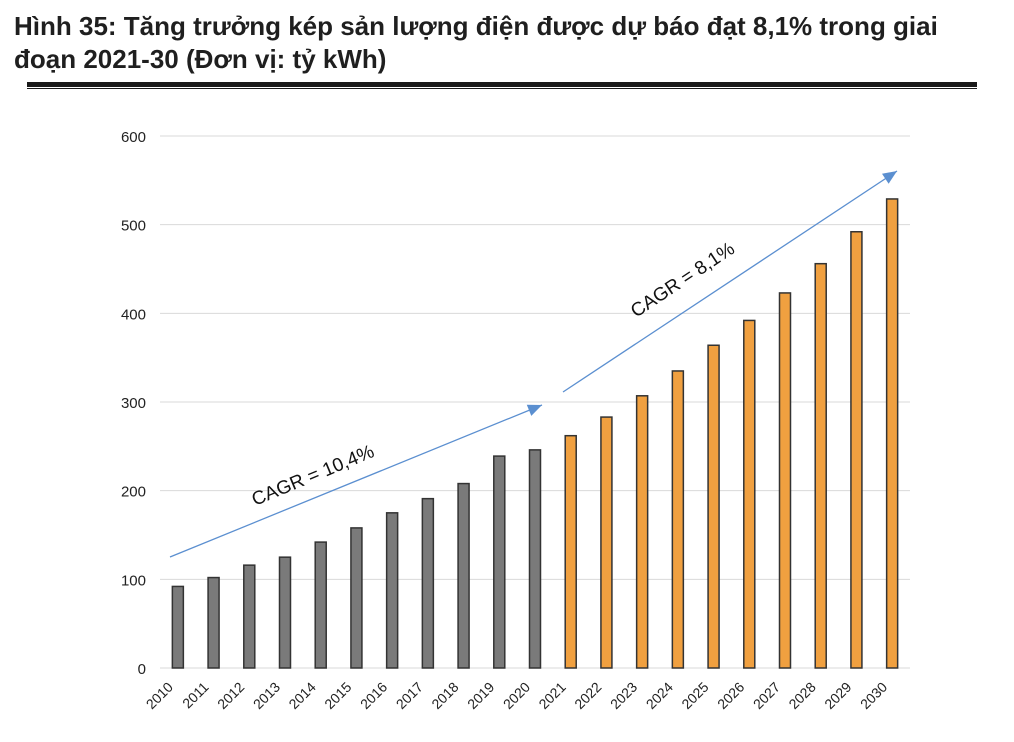  I want to click on x-tick-label: 2028, so click(801, 695).